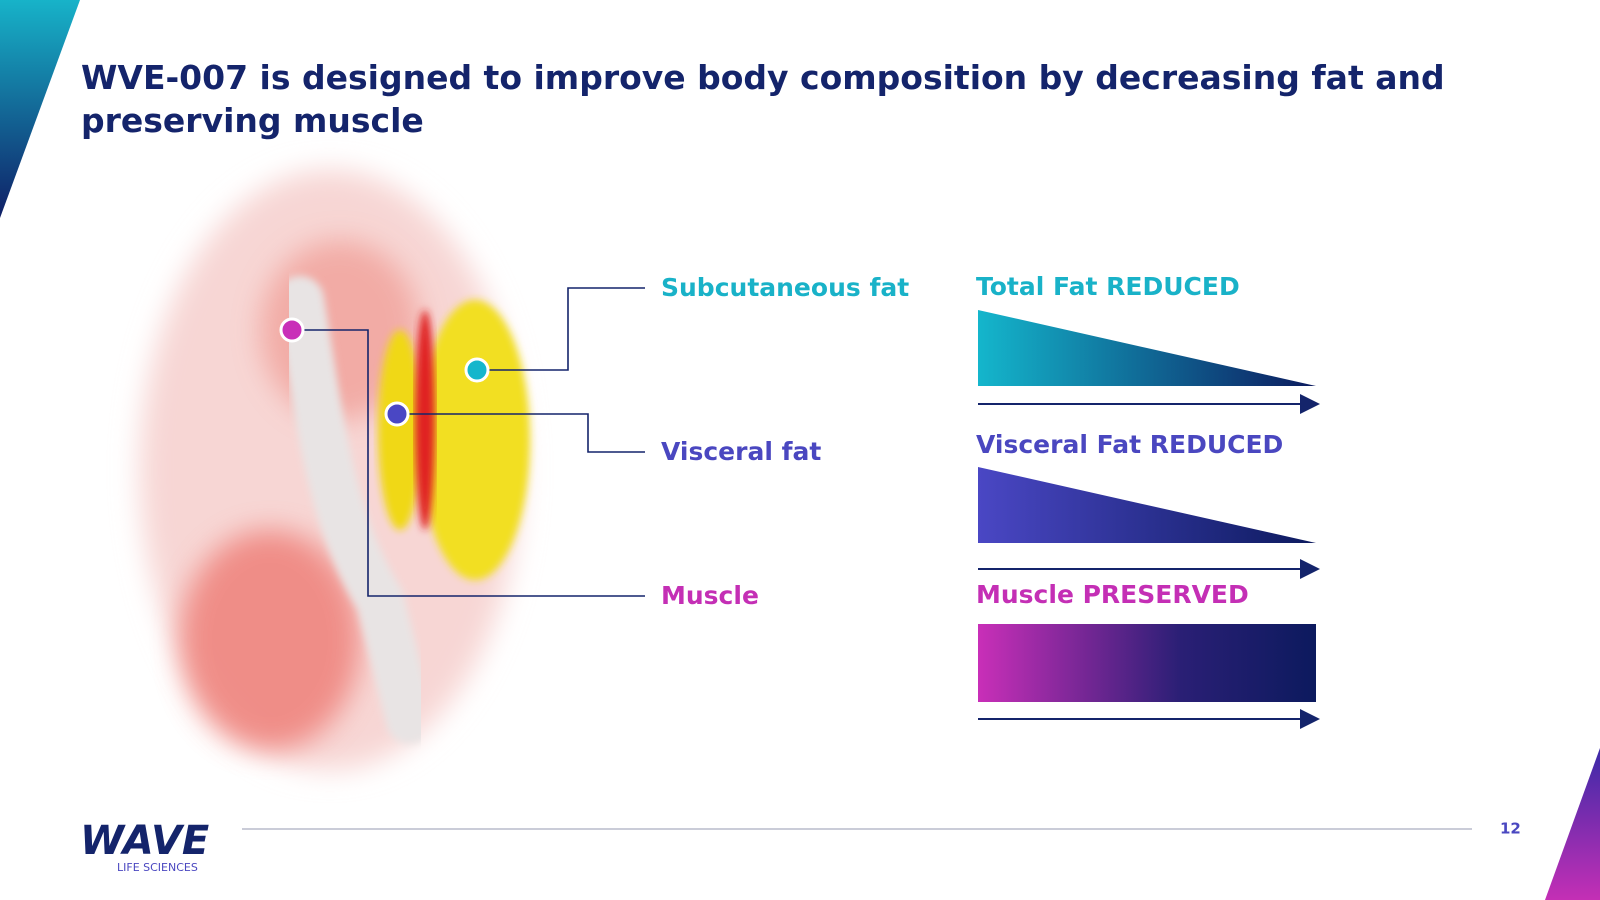 This screenshot has height=900, width=1600. What do you see at coordinates (785, 287) in the screenshot?
I see `callout-label: Subcutaneous fat` at bounding box center [785, 287].